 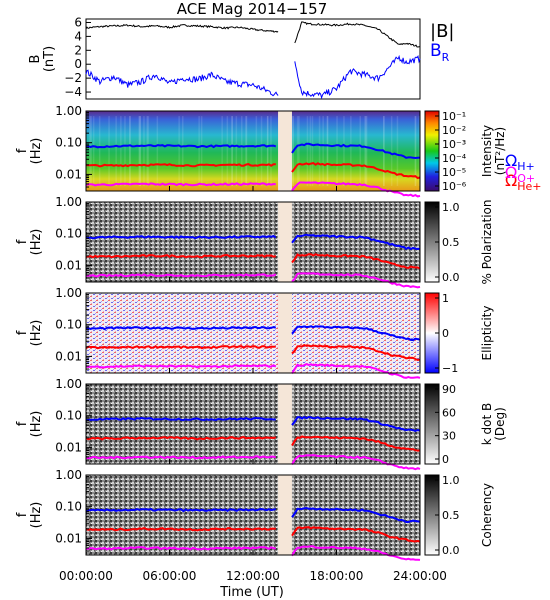 What do you see at coordinates (511, 180) in the screenshot?
I see `legend-omega-He-symbol: Ω` at bounding box center [511, 180].